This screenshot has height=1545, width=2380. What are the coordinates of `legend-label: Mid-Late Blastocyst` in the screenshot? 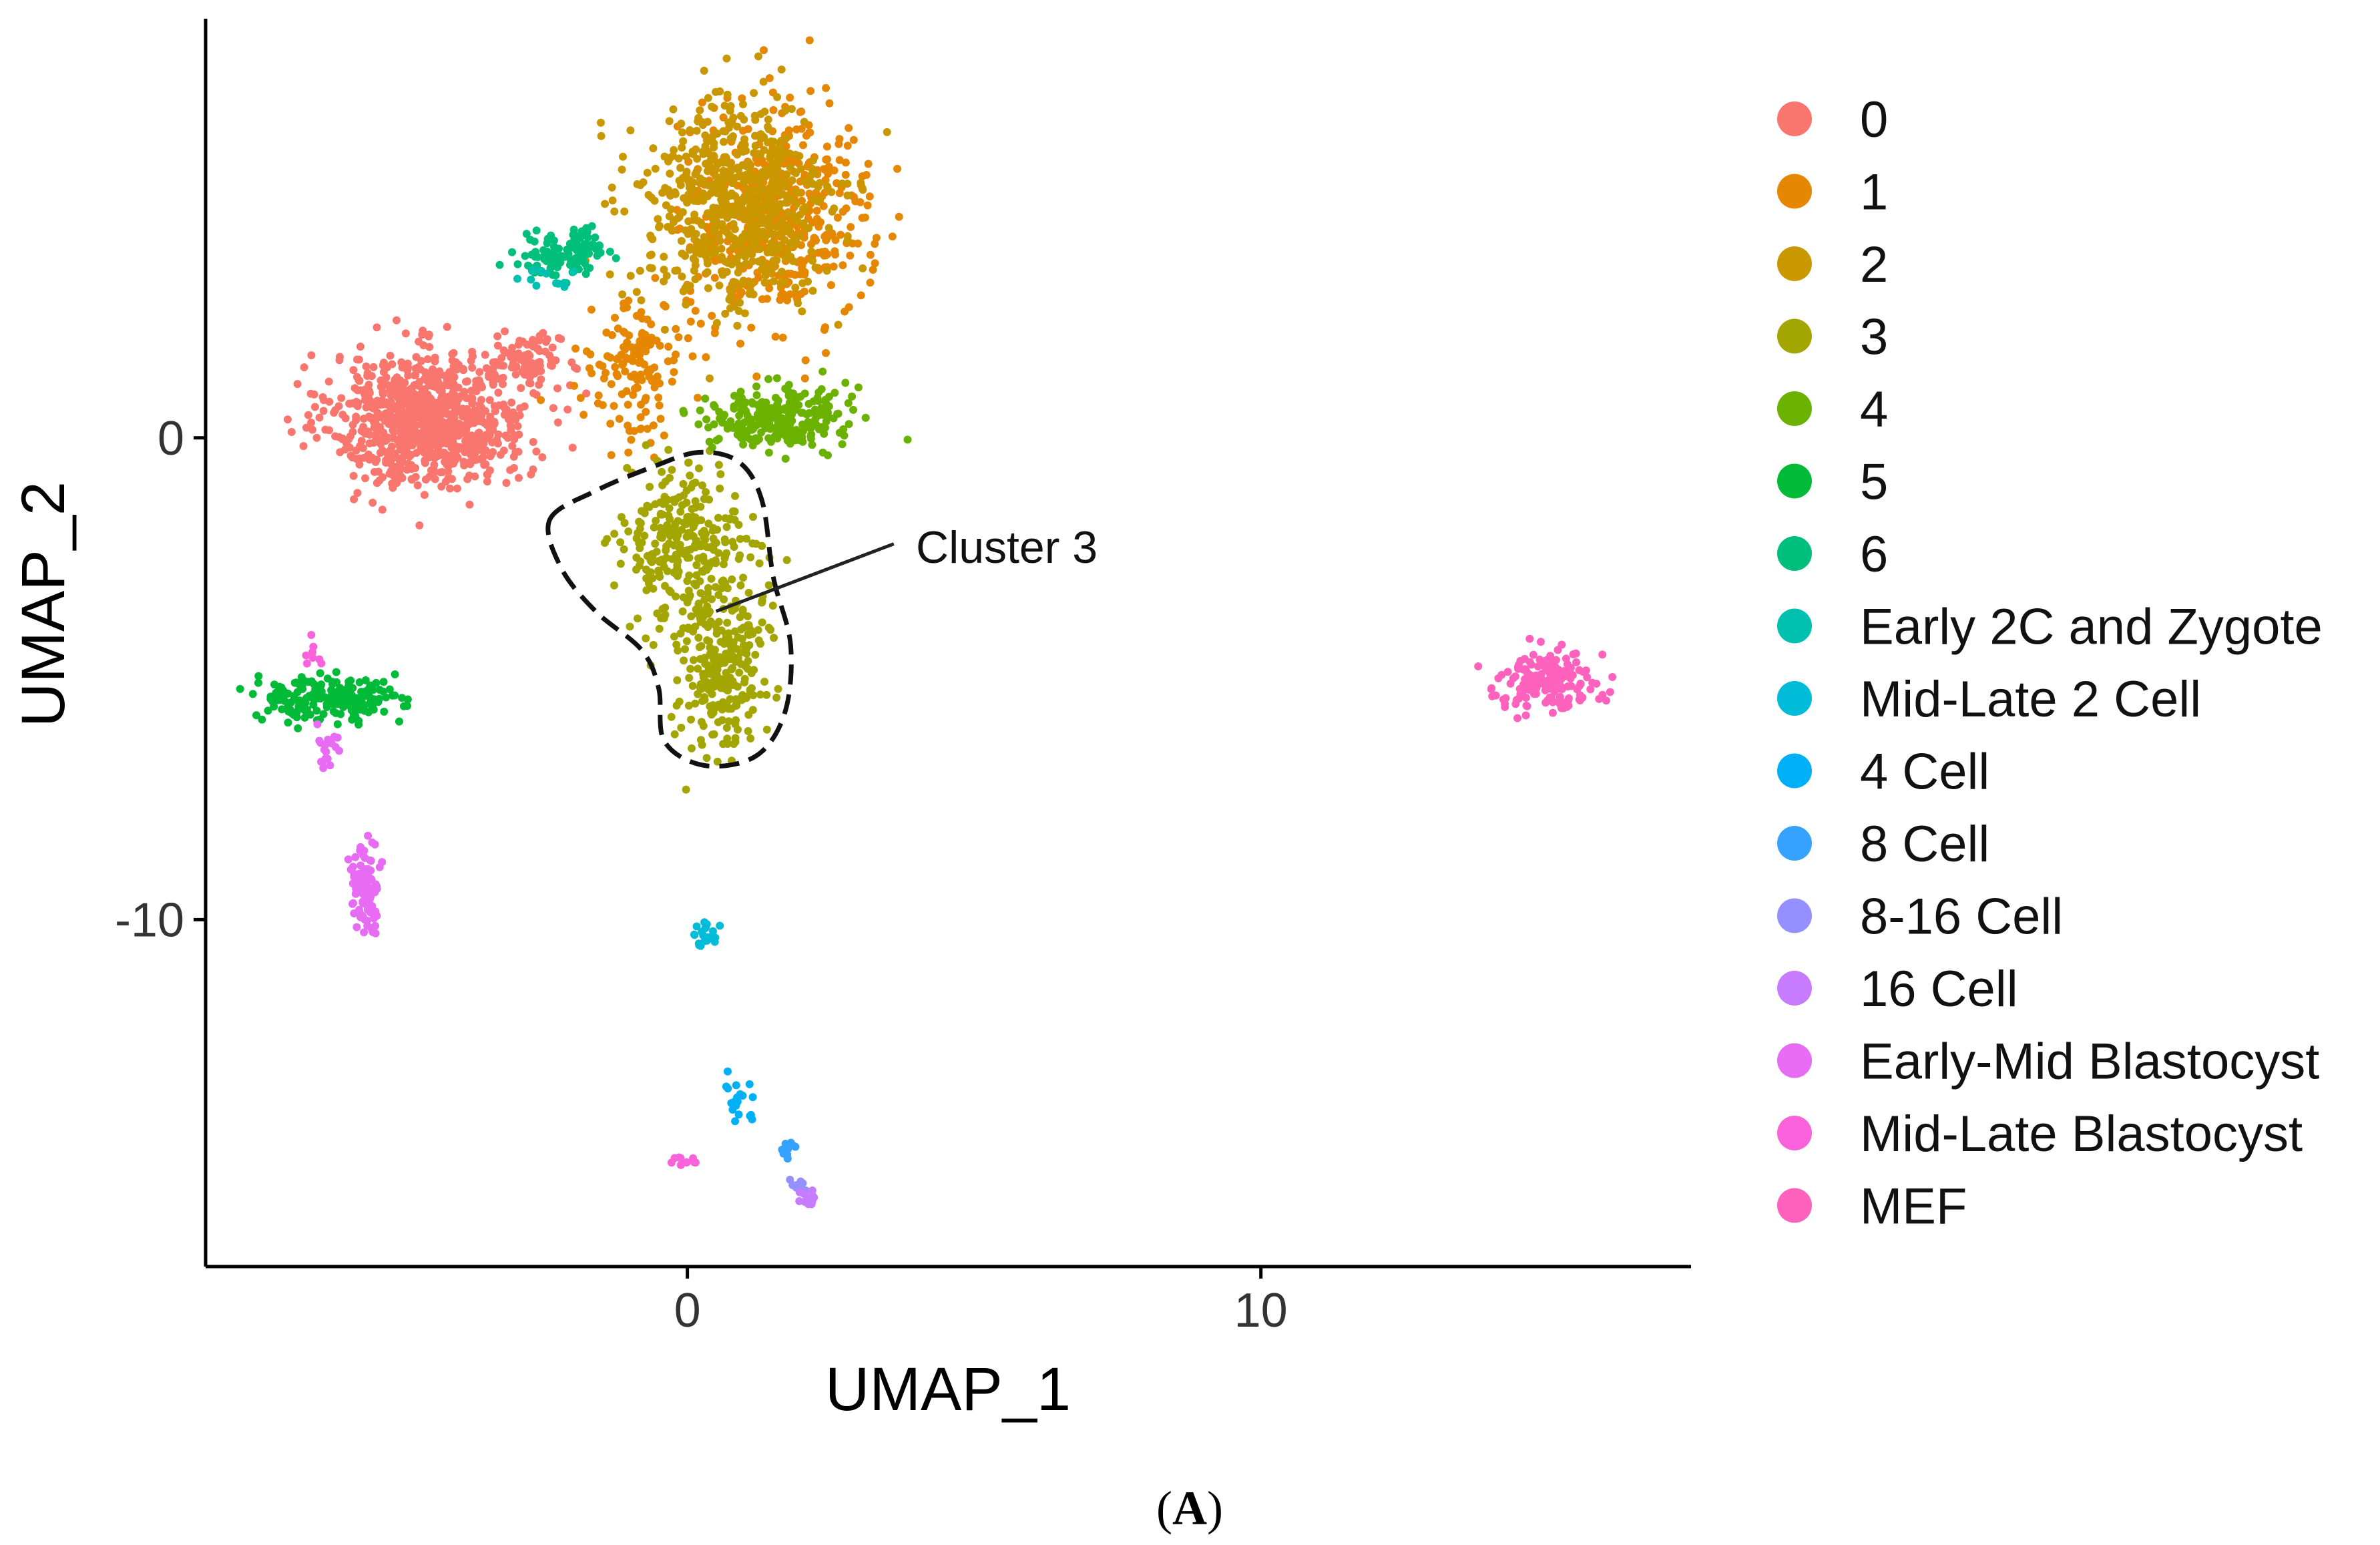 It's located at (2081, 1134).